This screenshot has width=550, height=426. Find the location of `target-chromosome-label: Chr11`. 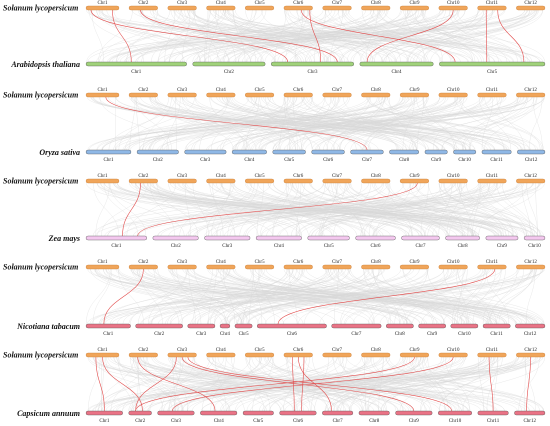

target-chromosome-label: Chr11 is located at coordinates (496, 160).